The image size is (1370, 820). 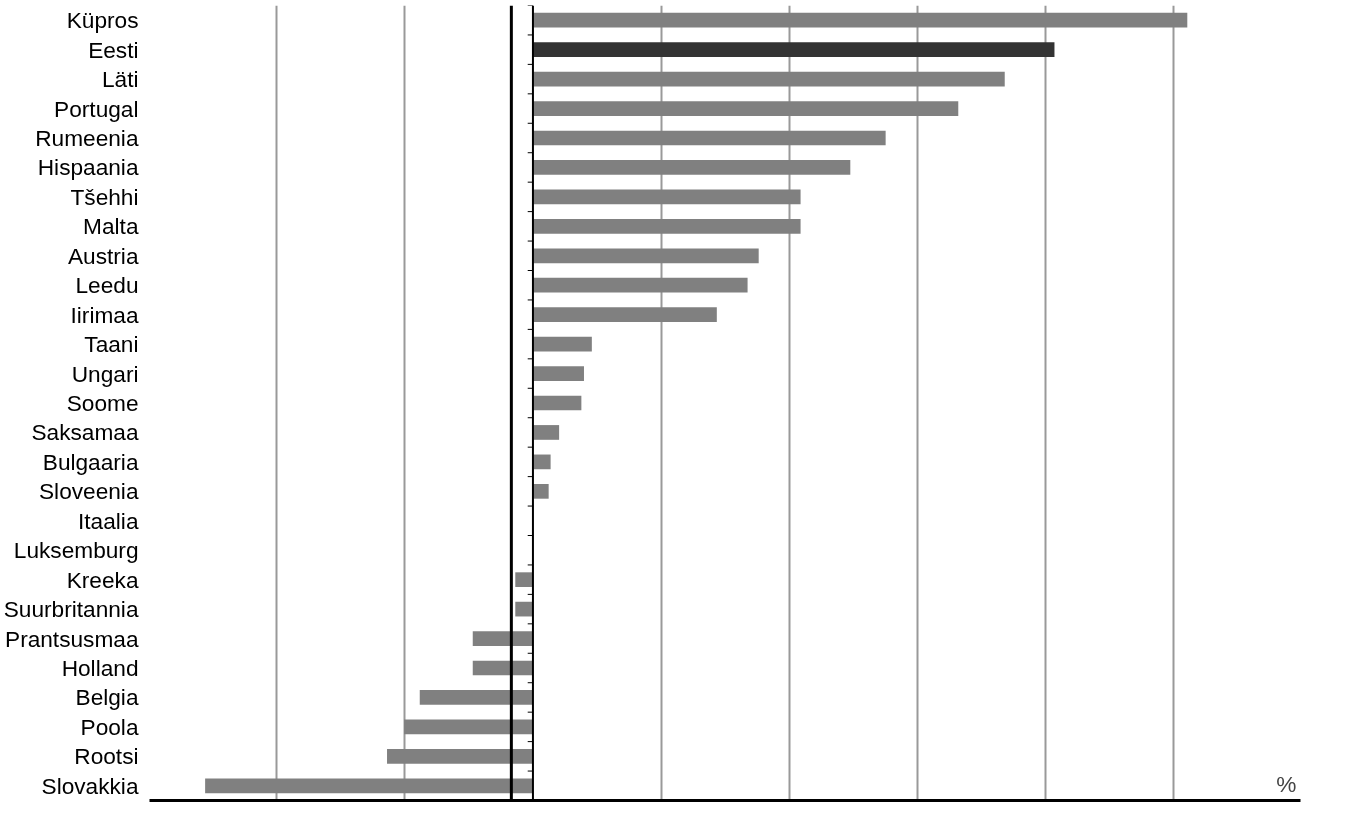 I want to click on y-tick-label: Ungari, so click(x=105, y=373).